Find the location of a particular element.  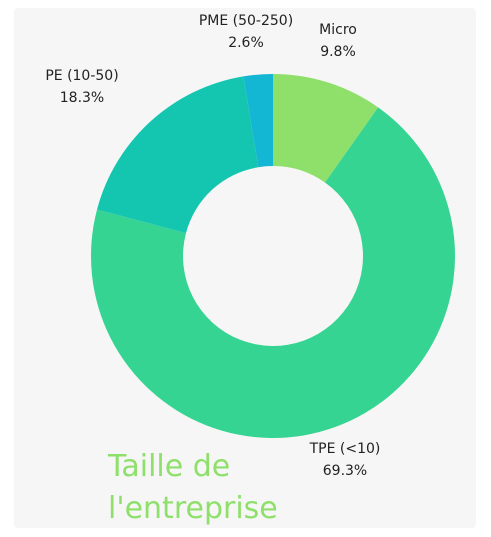

slice-label: PE (10-50) is located at coordinates (81, 76).